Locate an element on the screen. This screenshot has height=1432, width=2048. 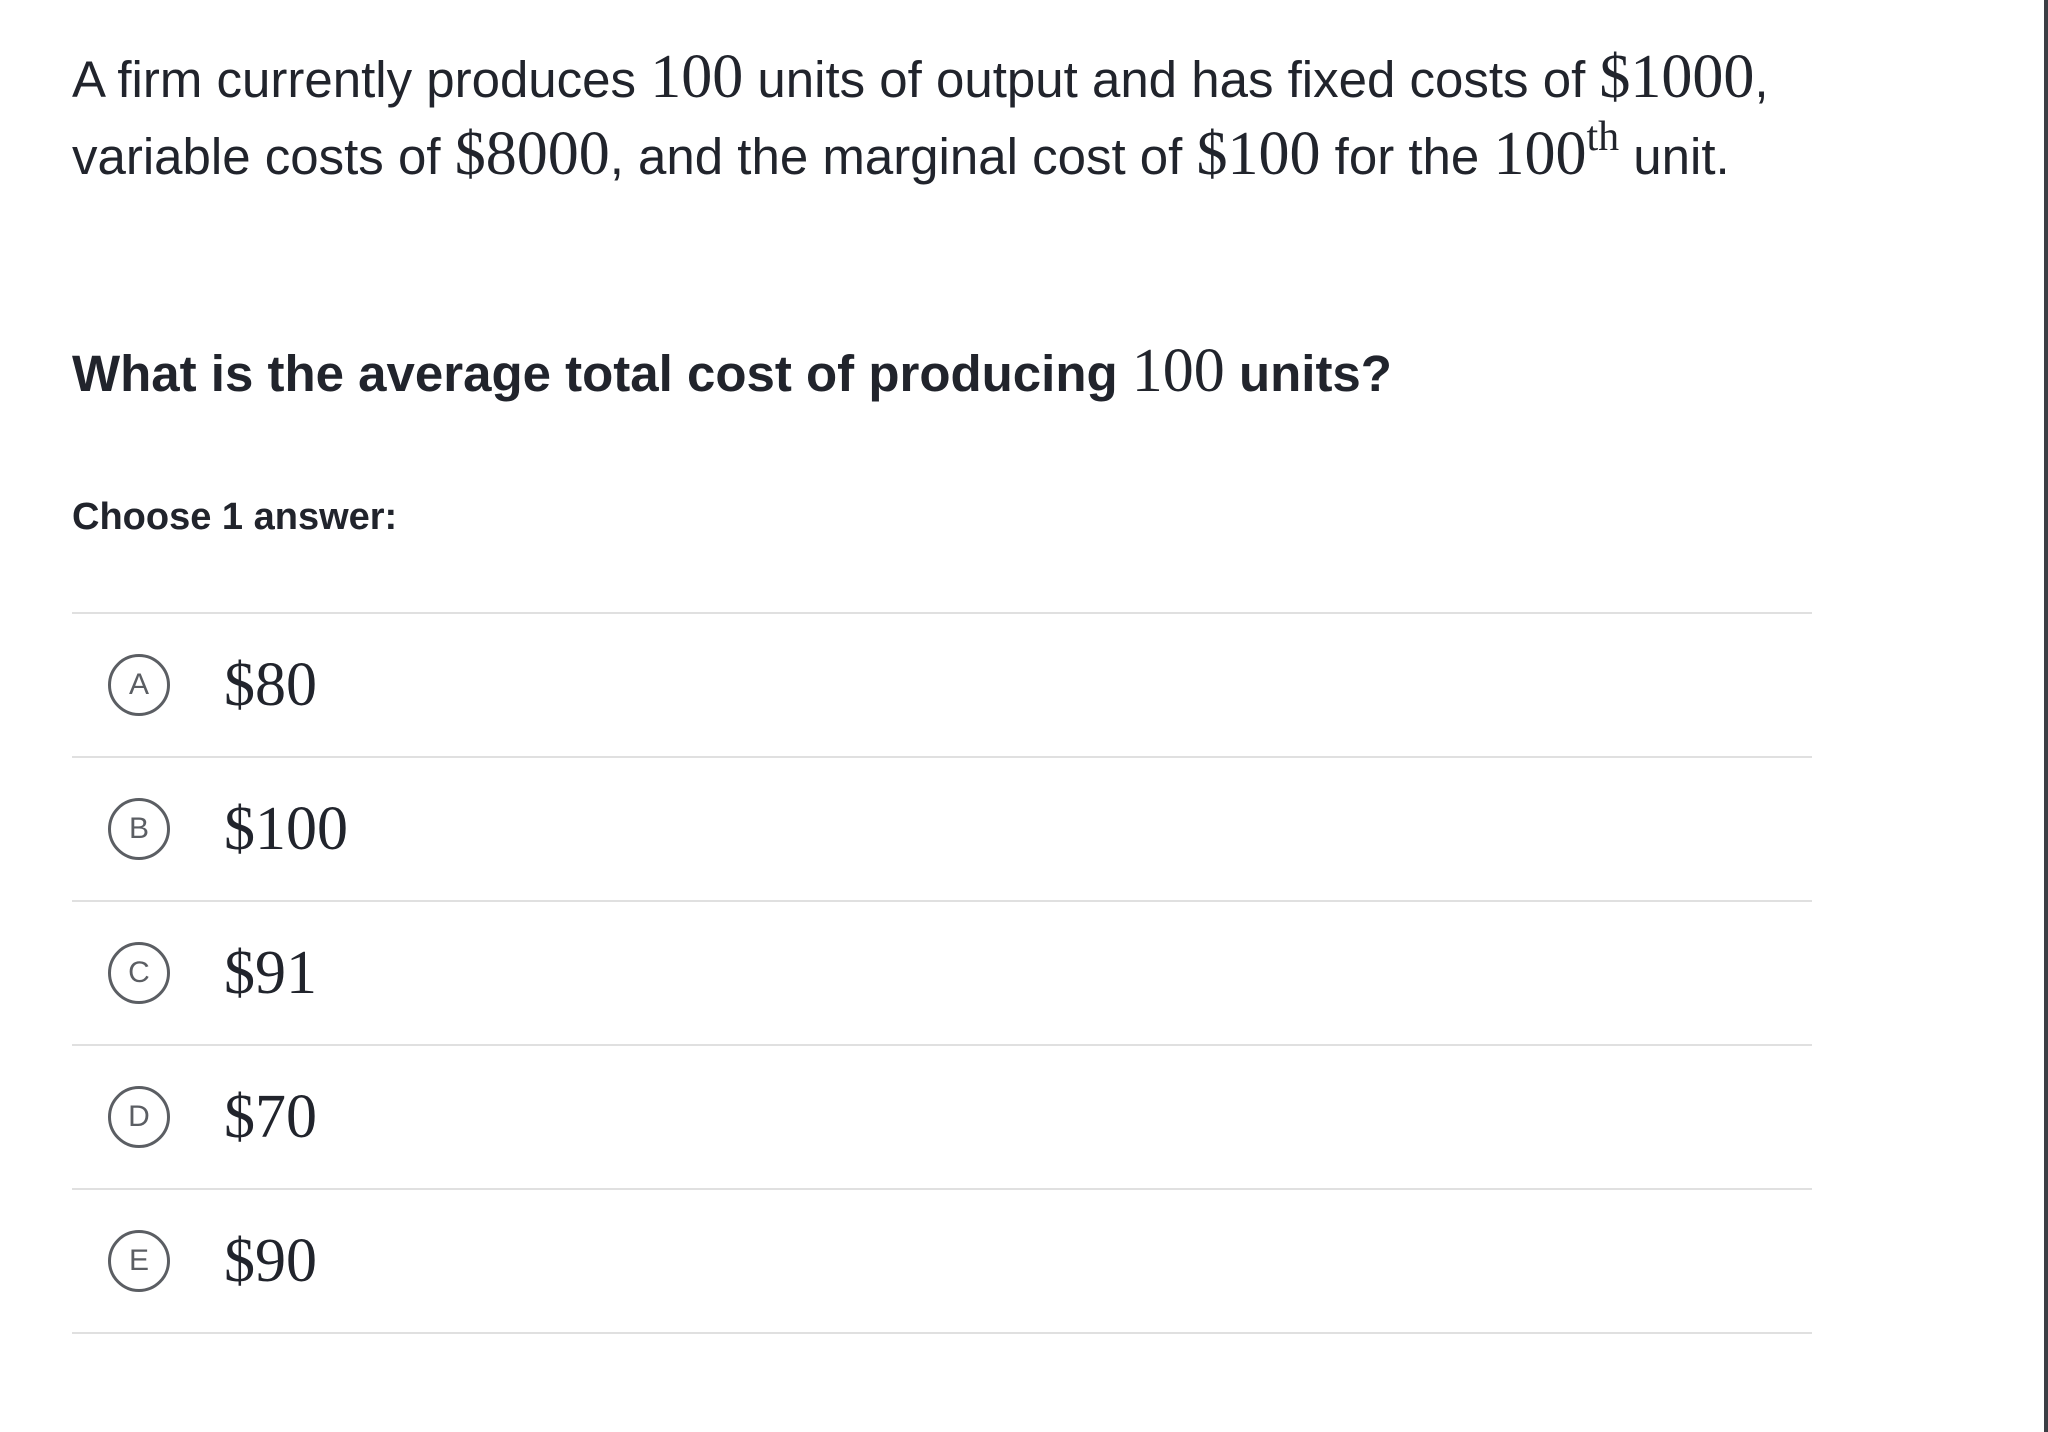
choice-text: $91 is located at coordinates (270, 972).